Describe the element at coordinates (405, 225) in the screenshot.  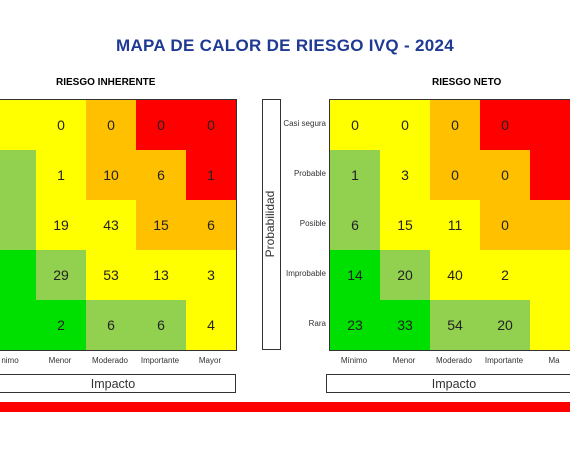
I see `net-cell-r3-c2: 15` at that location.